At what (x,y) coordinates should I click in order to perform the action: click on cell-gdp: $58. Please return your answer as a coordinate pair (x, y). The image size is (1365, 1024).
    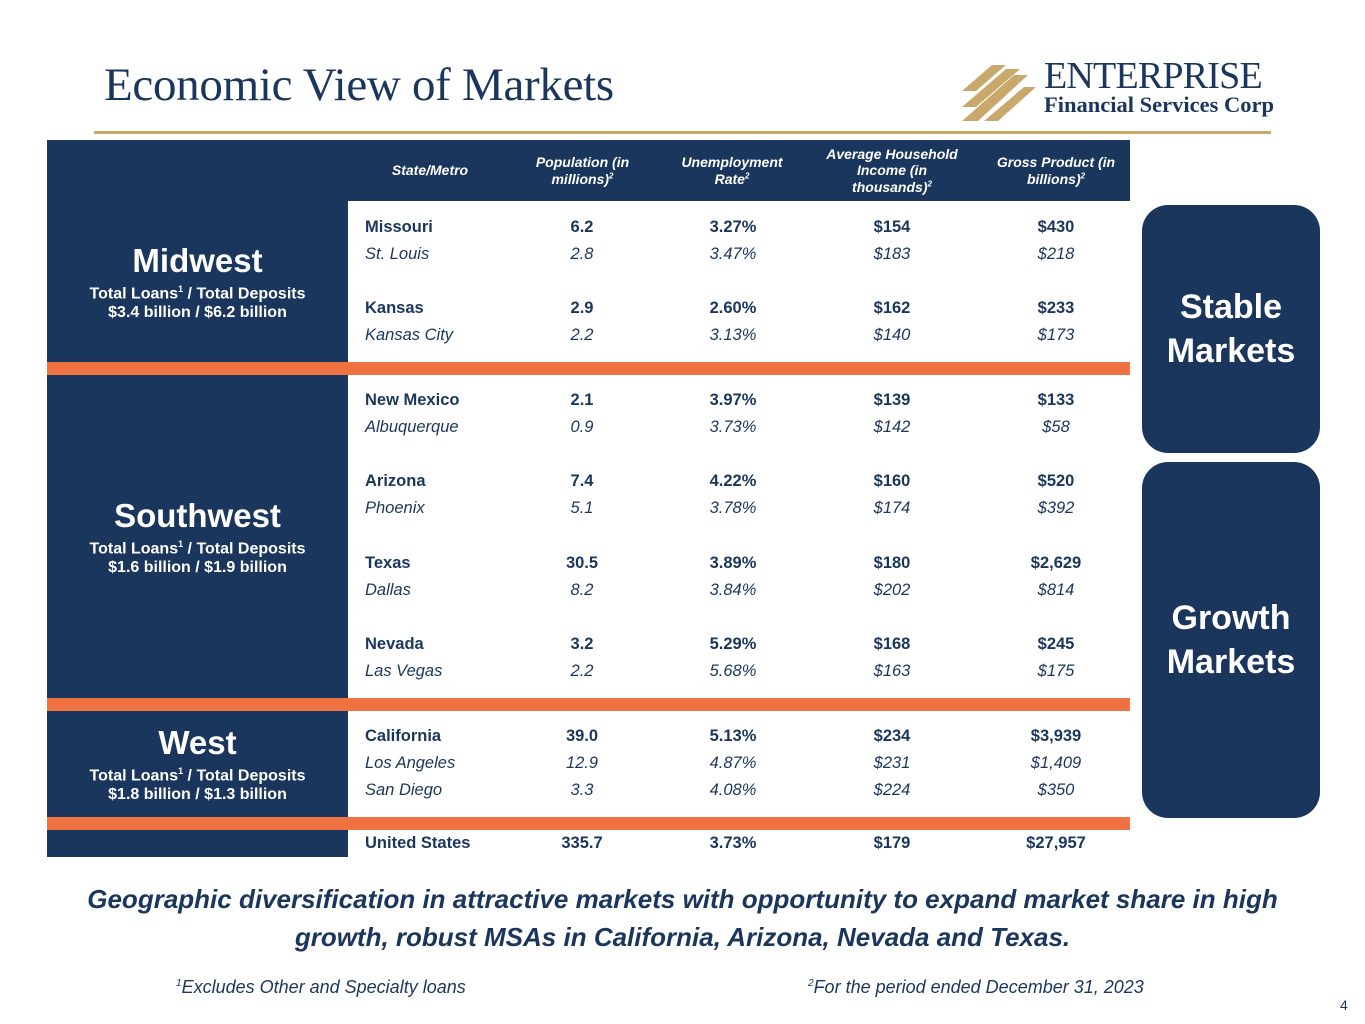
    Looking at the image, I should click on (1056, 427).